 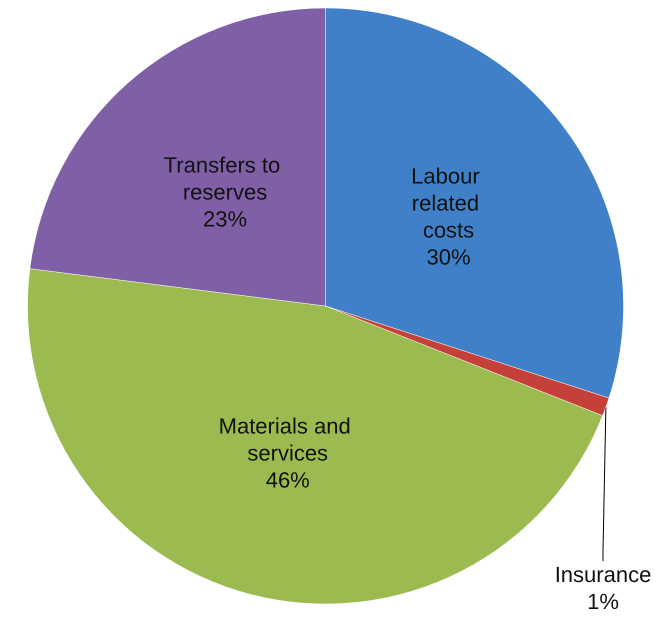 I want to click on slice-label: Labour related costs, so click(x=448, y=203).